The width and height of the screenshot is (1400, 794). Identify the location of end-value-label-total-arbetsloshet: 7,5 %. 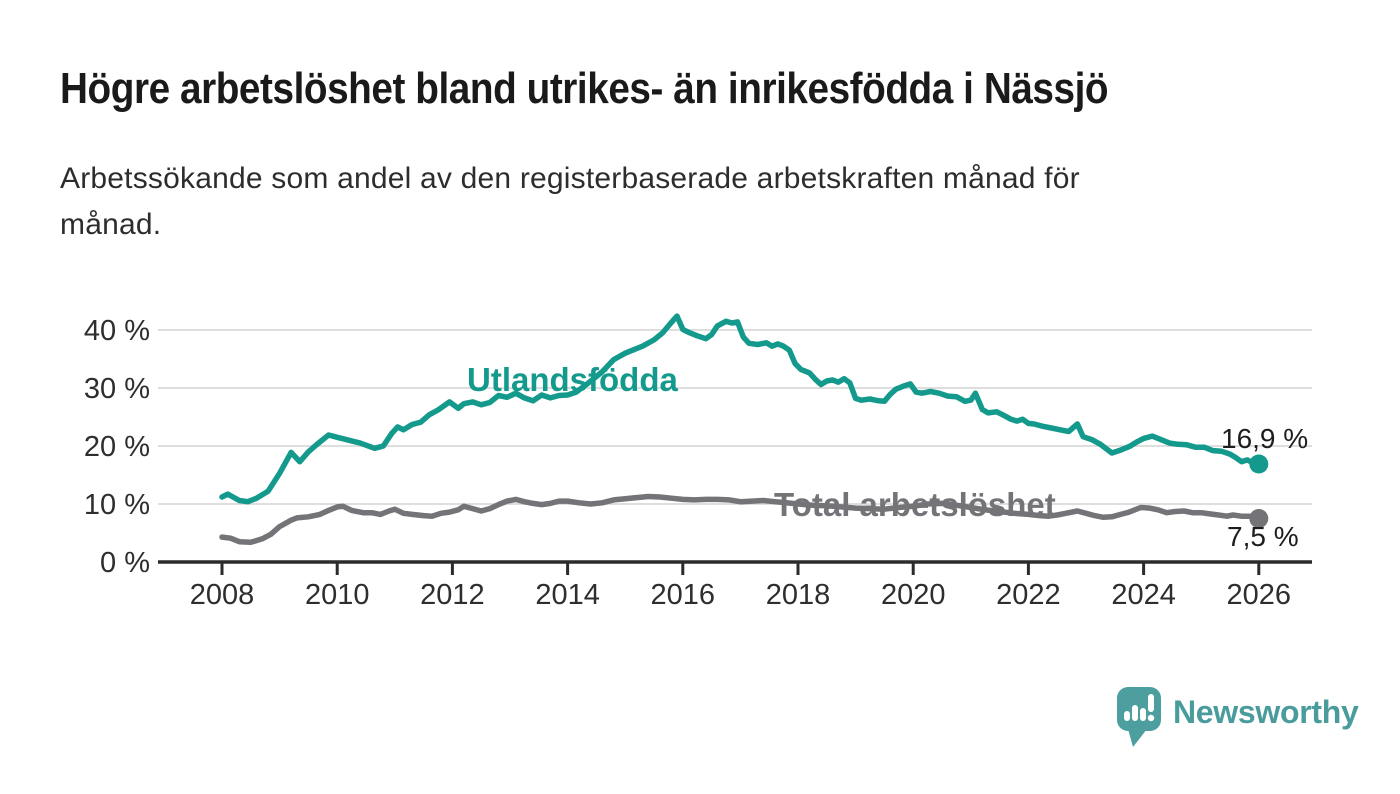
(1263, 536).